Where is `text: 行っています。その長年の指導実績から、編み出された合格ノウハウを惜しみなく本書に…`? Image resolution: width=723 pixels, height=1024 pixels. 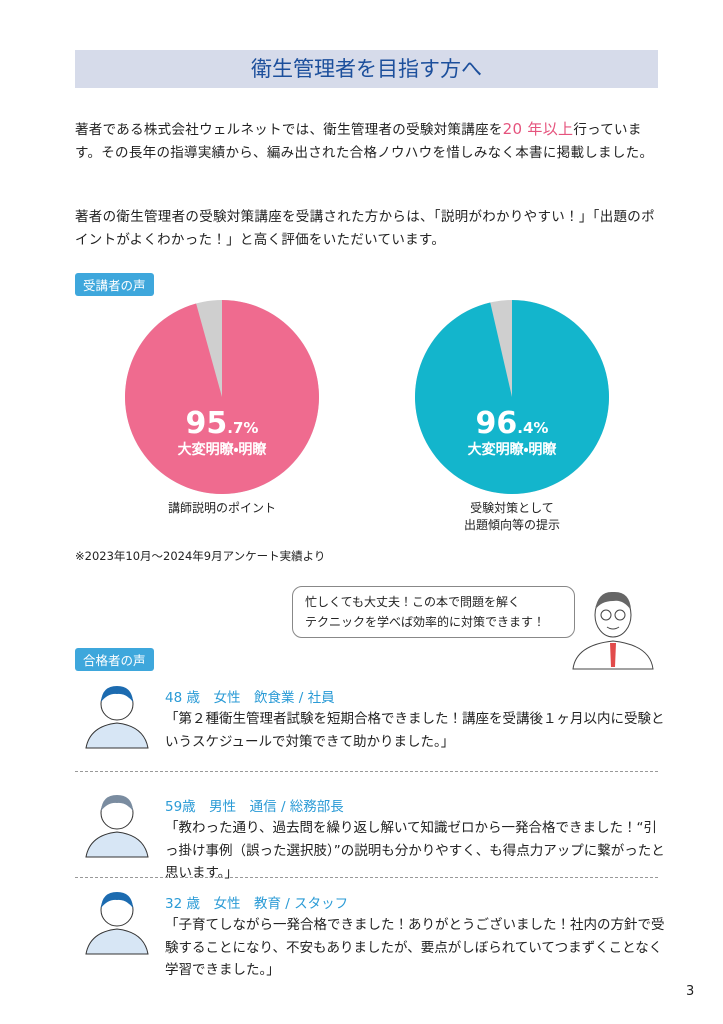 text: 行っています。その長年の指導実績から、編み出された合格ノウハウを惜しみなく本書に… is located at coordinates (364, 141).